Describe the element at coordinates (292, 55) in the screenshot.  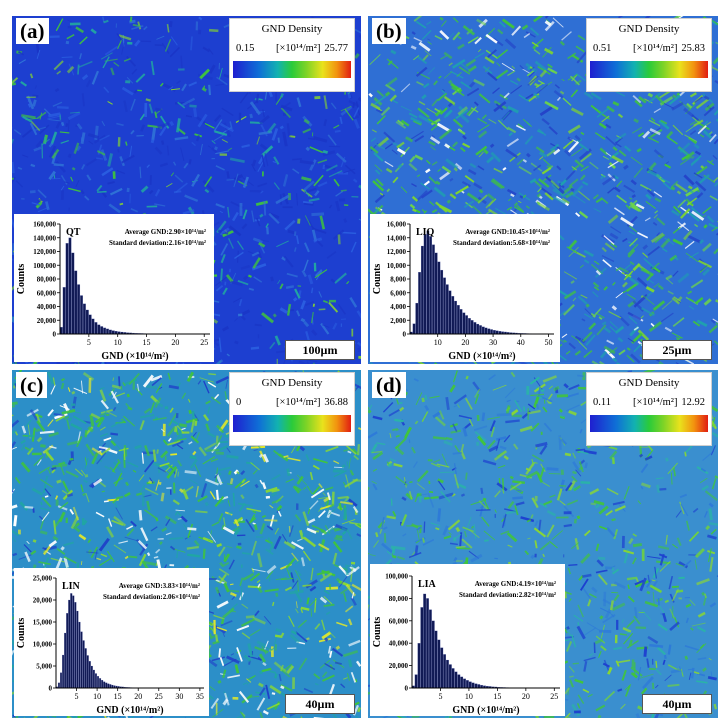
I see `legend-a: GND Density 0.15 [×10¹⁴/m²] 25.77` at that location.